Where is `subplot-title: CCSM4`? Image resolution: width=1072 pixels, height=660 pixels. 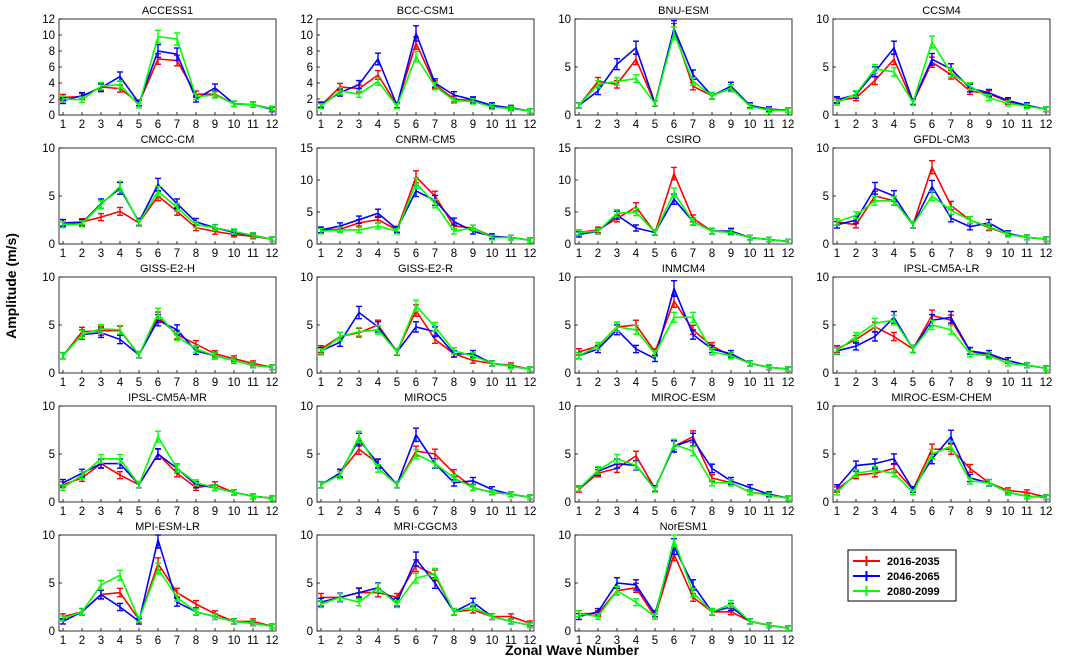
subplot-title: CCSM4 is located at coordinates (941, 11).